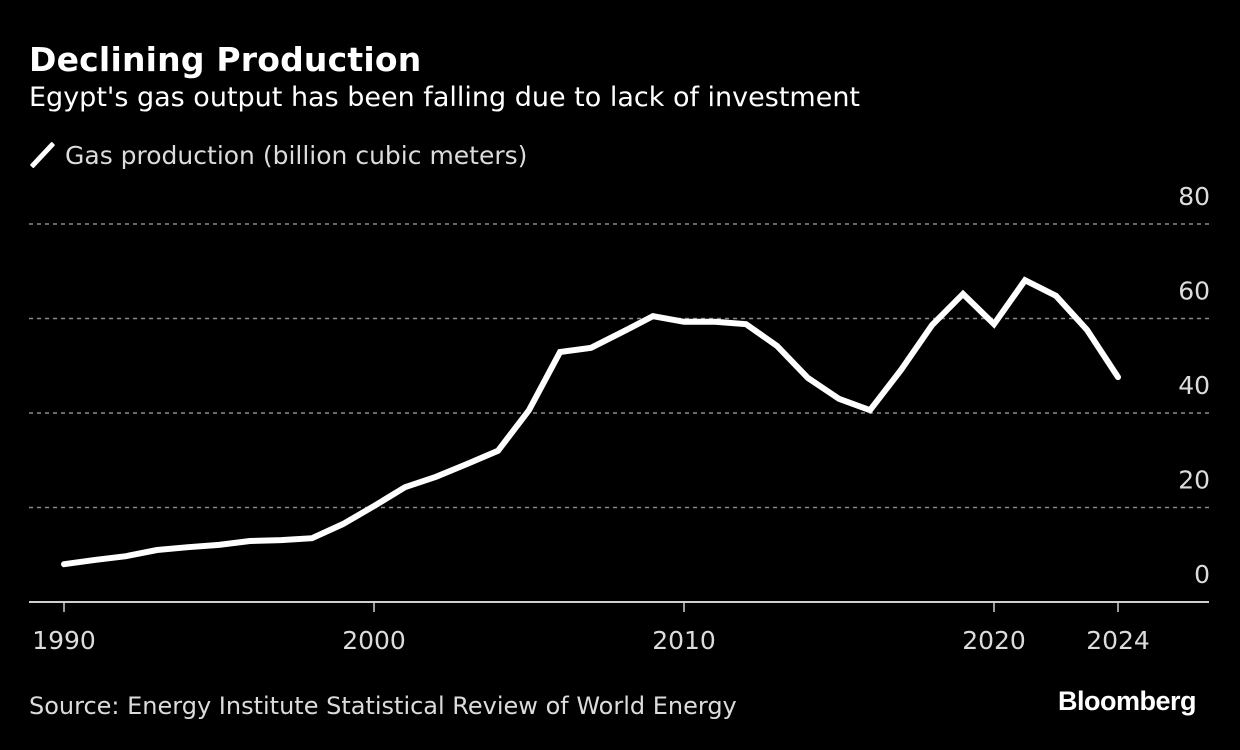 This screenshot has height=750, width=1240. I want to click on legend-label: Gas production (billion cubic meters), so click(296, 155).